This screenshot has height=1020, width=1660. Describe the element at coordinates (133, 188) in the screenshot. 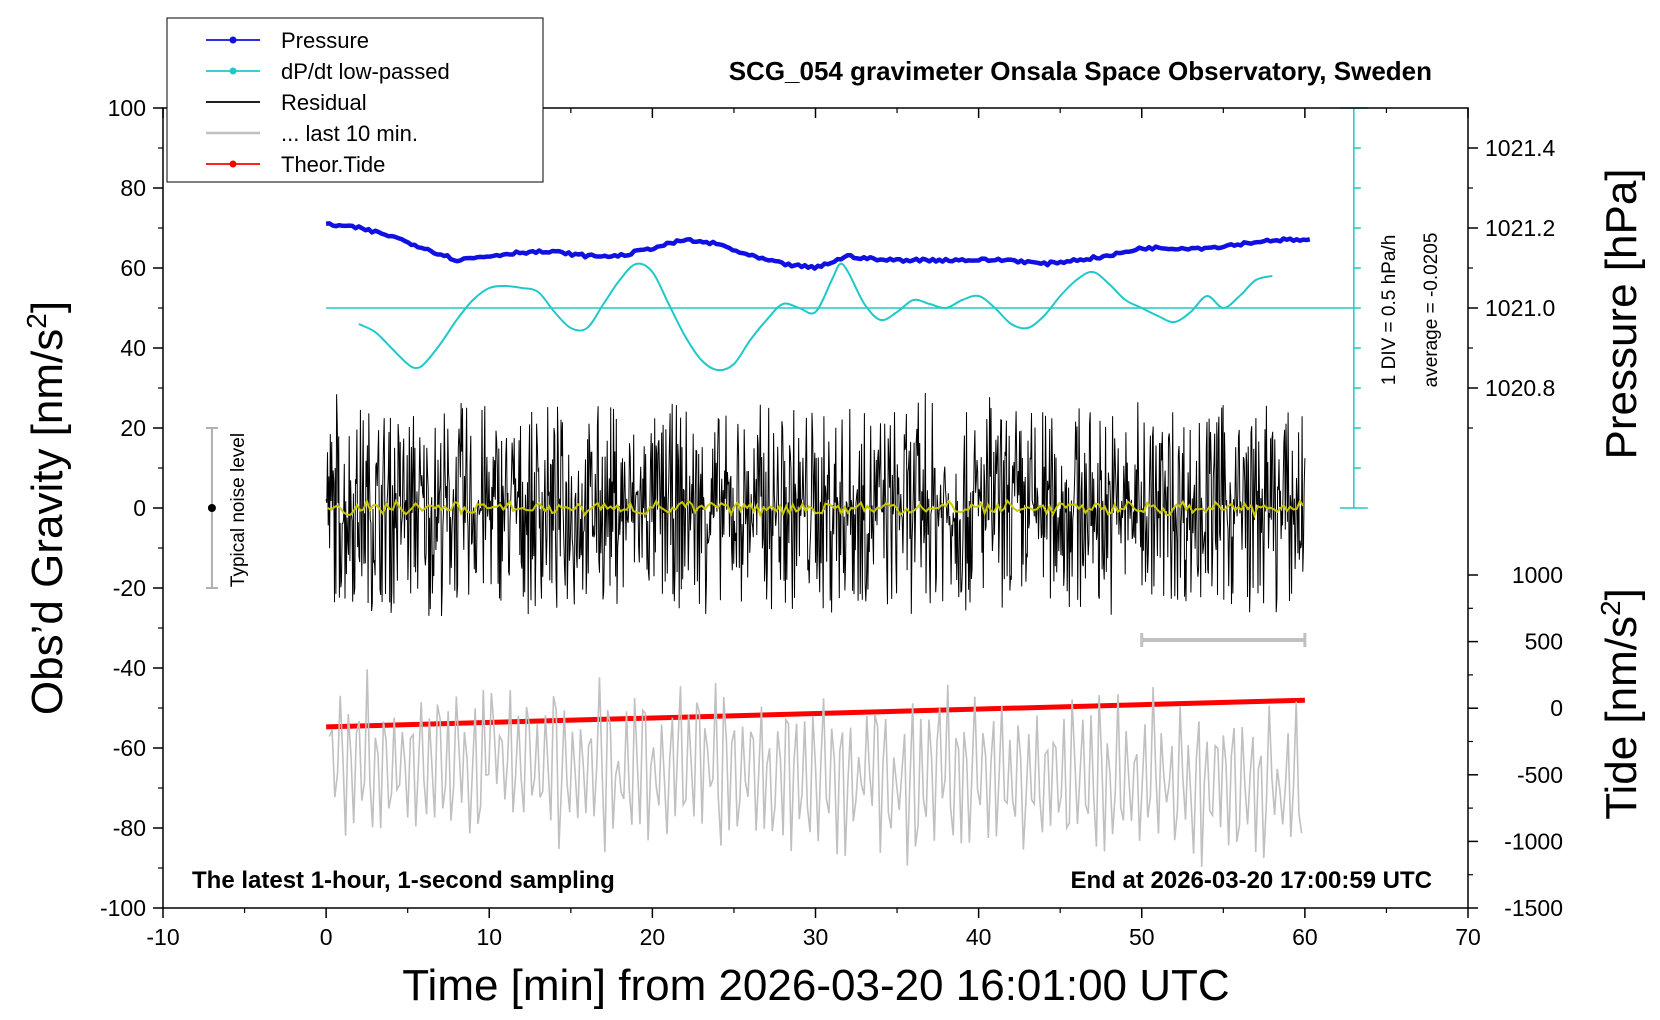

I see `y-tick-label: 80` at that location.